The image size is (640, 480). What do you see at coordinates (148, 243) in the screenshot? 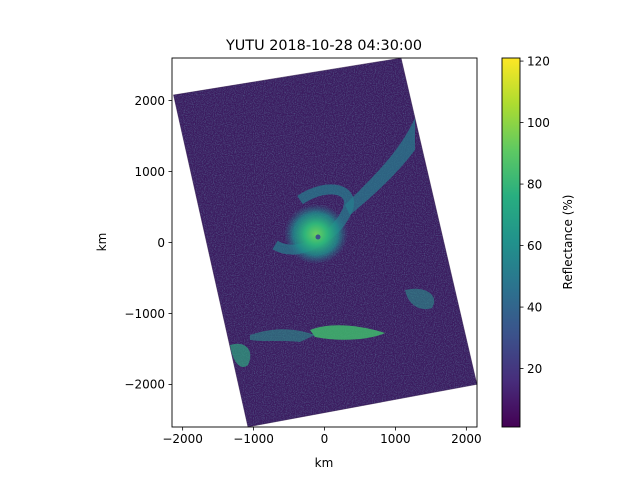
I see `y-axis-ticks: 2000 1000 0 −1000 −2000` at bounding box center [148, 243].